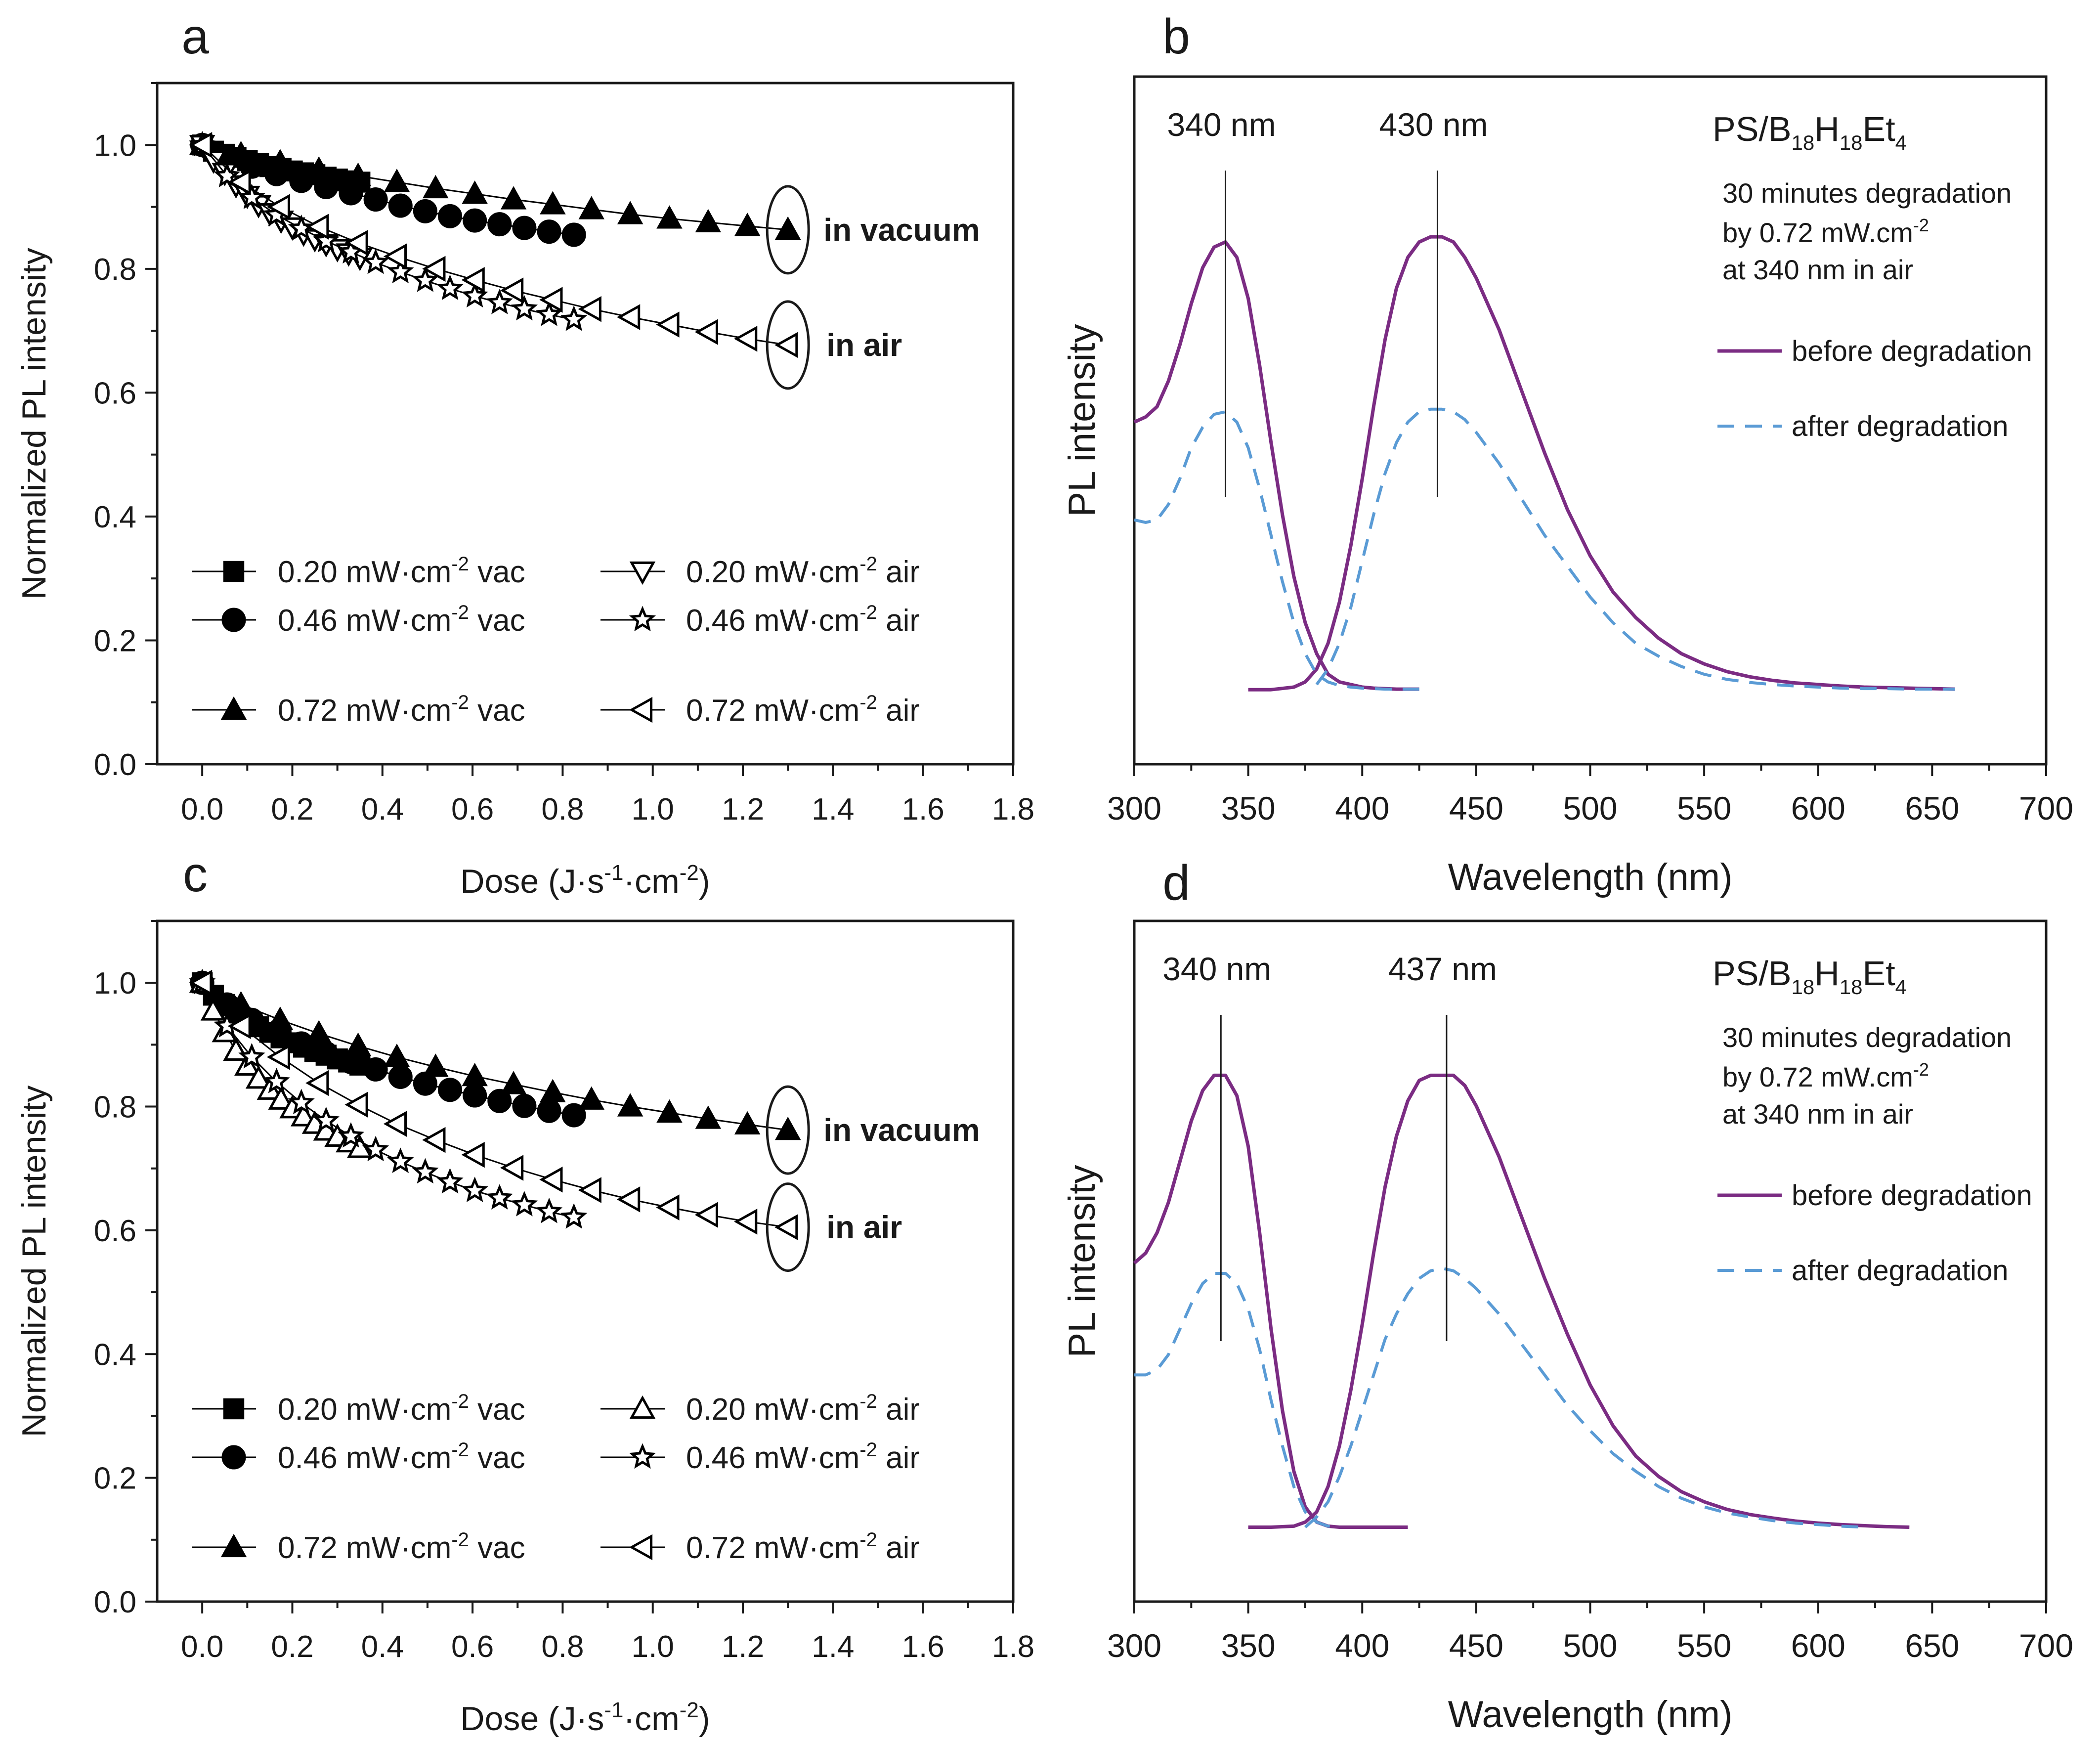  What do you see at coordinates (743, 809) in the screenshot?
I see `panel-a-x-tick-label: 1.2` at bounding box center [743, 809].